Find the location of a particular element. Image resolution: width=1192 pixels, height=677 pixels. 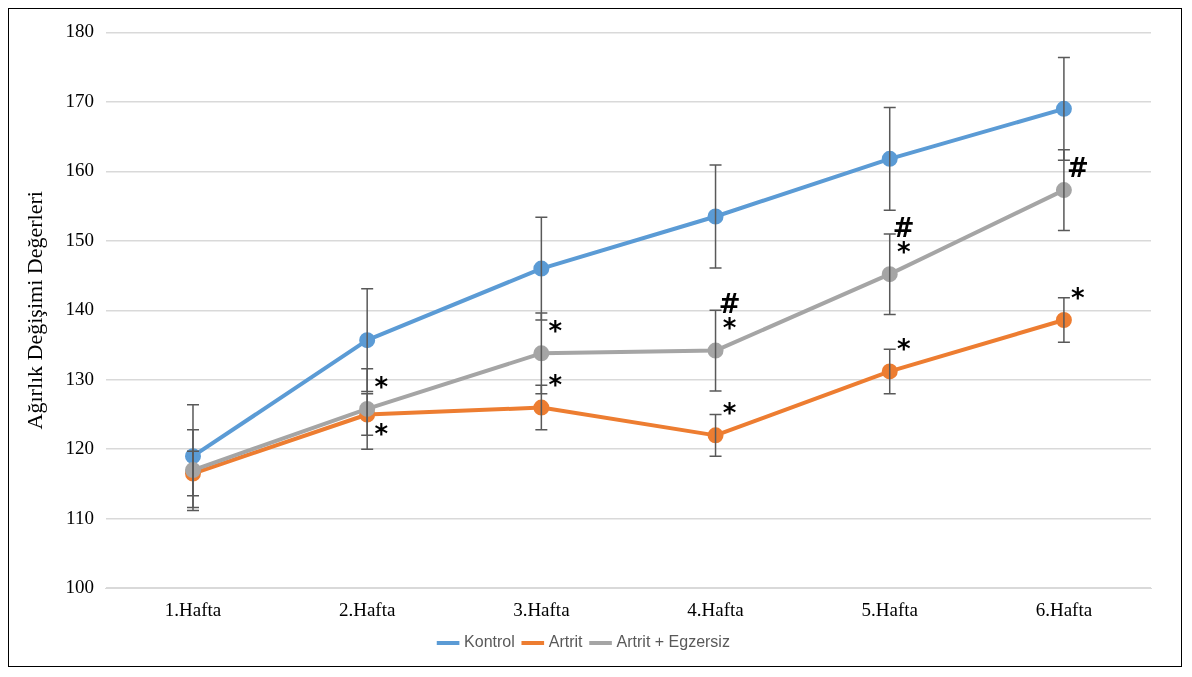

y-tick-label: 120 is located at coordinates (79, 448).